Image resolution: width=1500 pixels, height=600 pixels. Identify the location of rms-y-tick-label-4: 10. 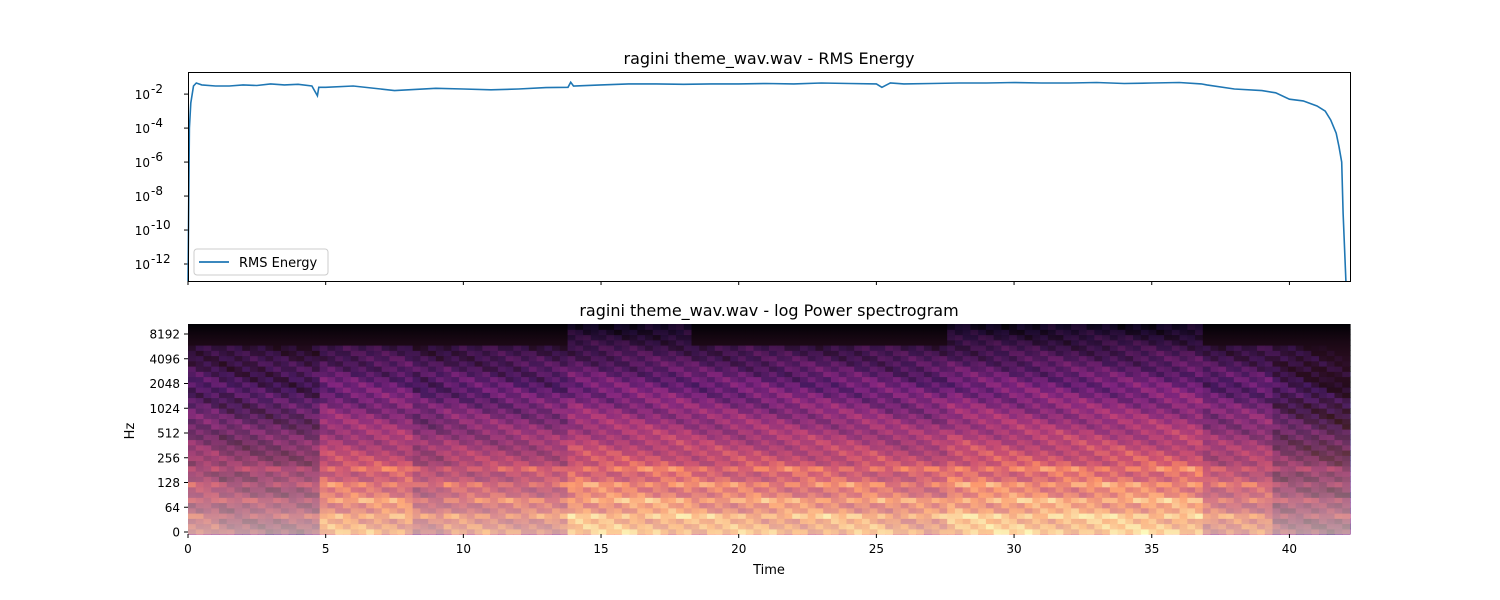
(142, 231).